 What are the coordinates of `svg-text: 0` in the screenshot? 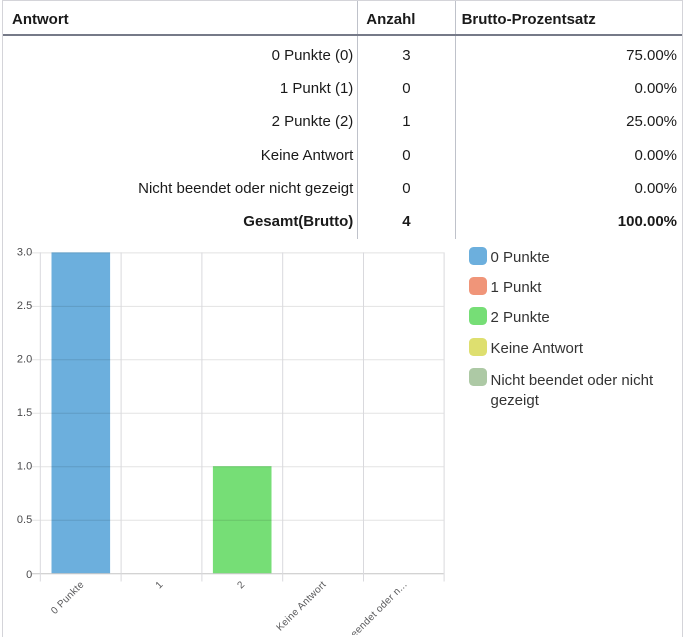 It's located at (29, 575).